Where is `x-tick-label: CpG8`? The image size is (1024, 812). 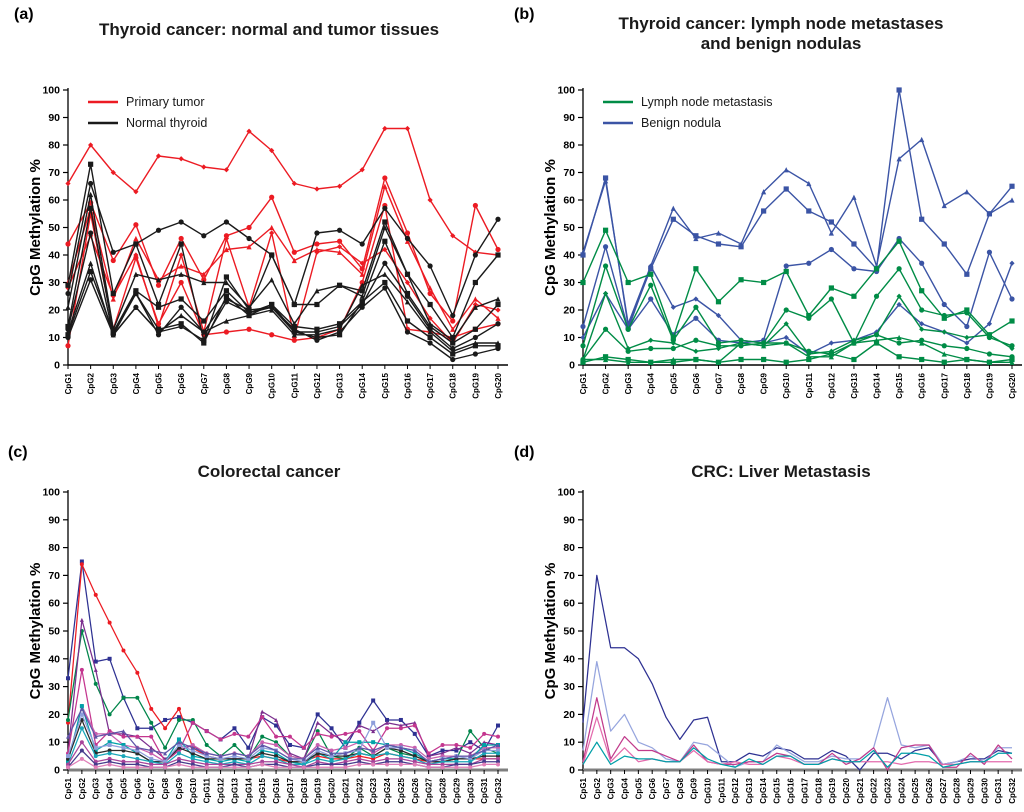
x-tick-label: CpG8 is located at coordinates (226, 383).